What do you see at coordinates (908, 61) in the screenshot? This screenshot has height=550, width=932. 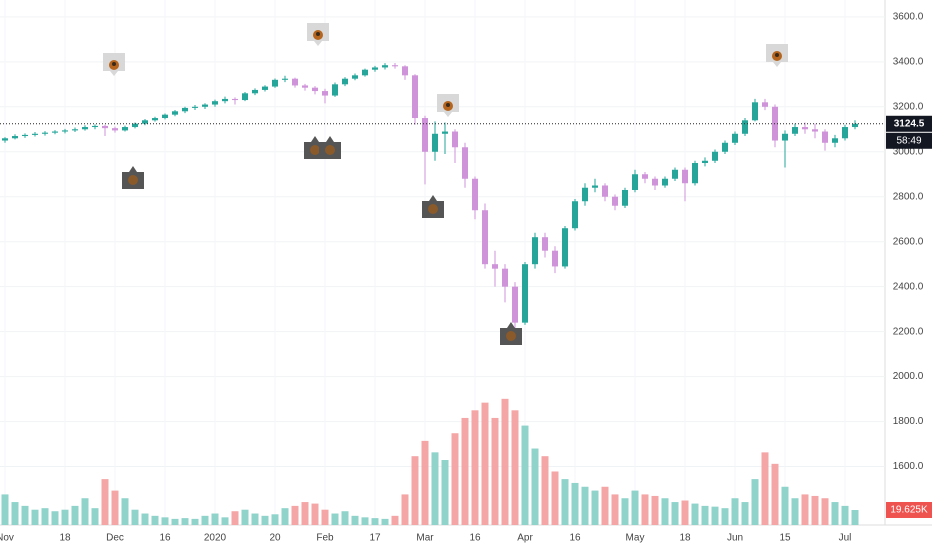 I see `y-tick-label: 3400.0` at bounding box center [908, 61].